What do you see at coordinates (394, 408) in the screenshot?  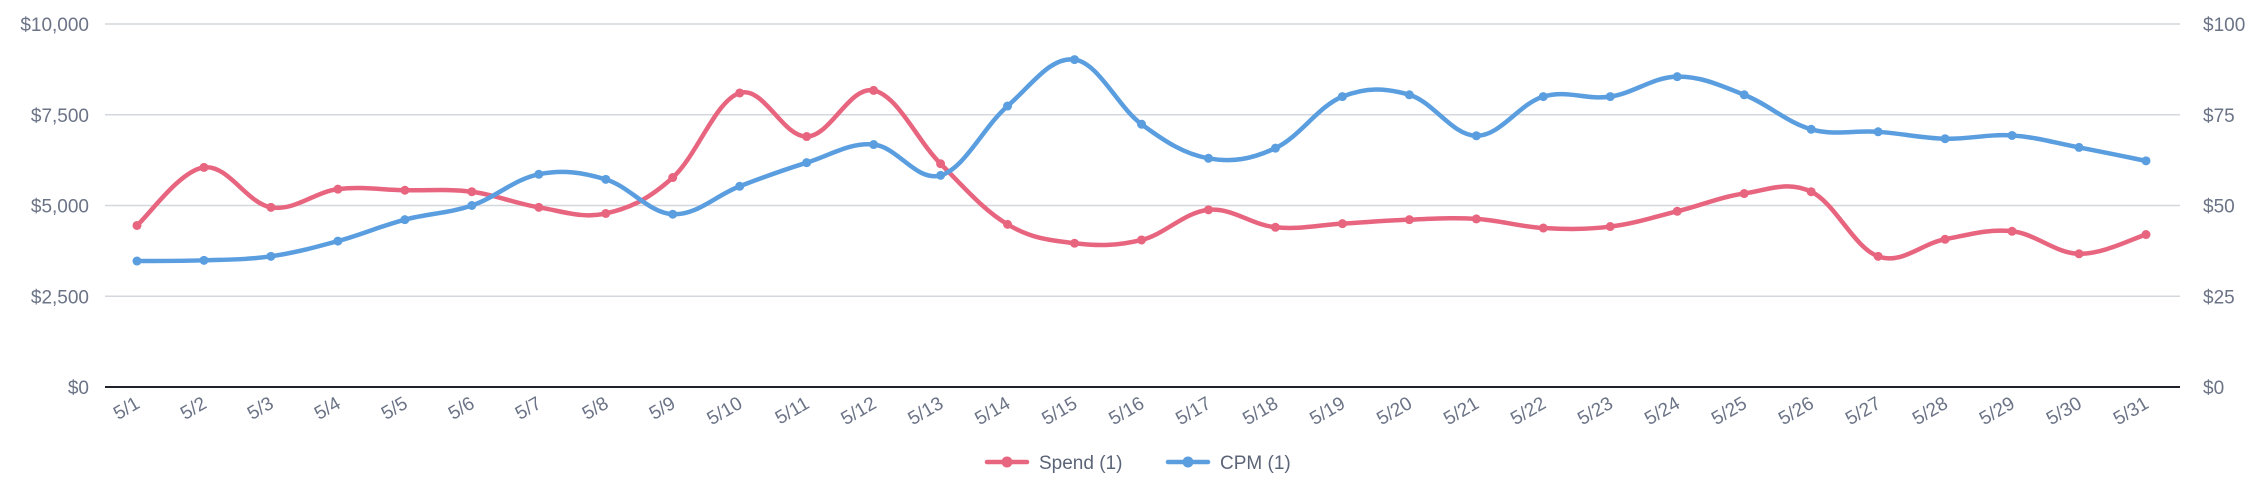 I see `x-tick-label: 5/5` at bounding box center [394, 408].